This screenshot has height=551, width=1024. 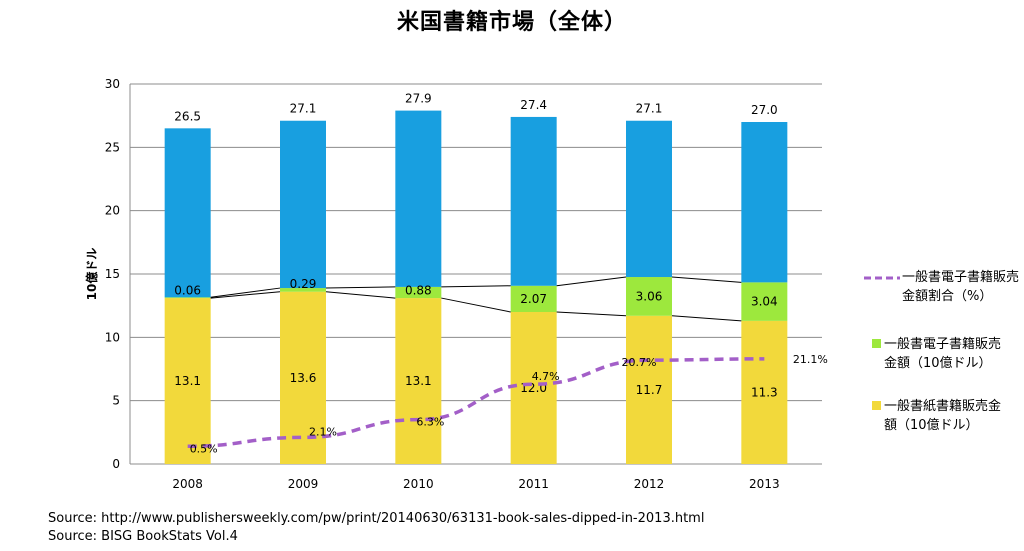 What do you see at coordinates (112, 274) in the screenshot?
I see `y-tick-label: 15` at bounding box center [112, 274].